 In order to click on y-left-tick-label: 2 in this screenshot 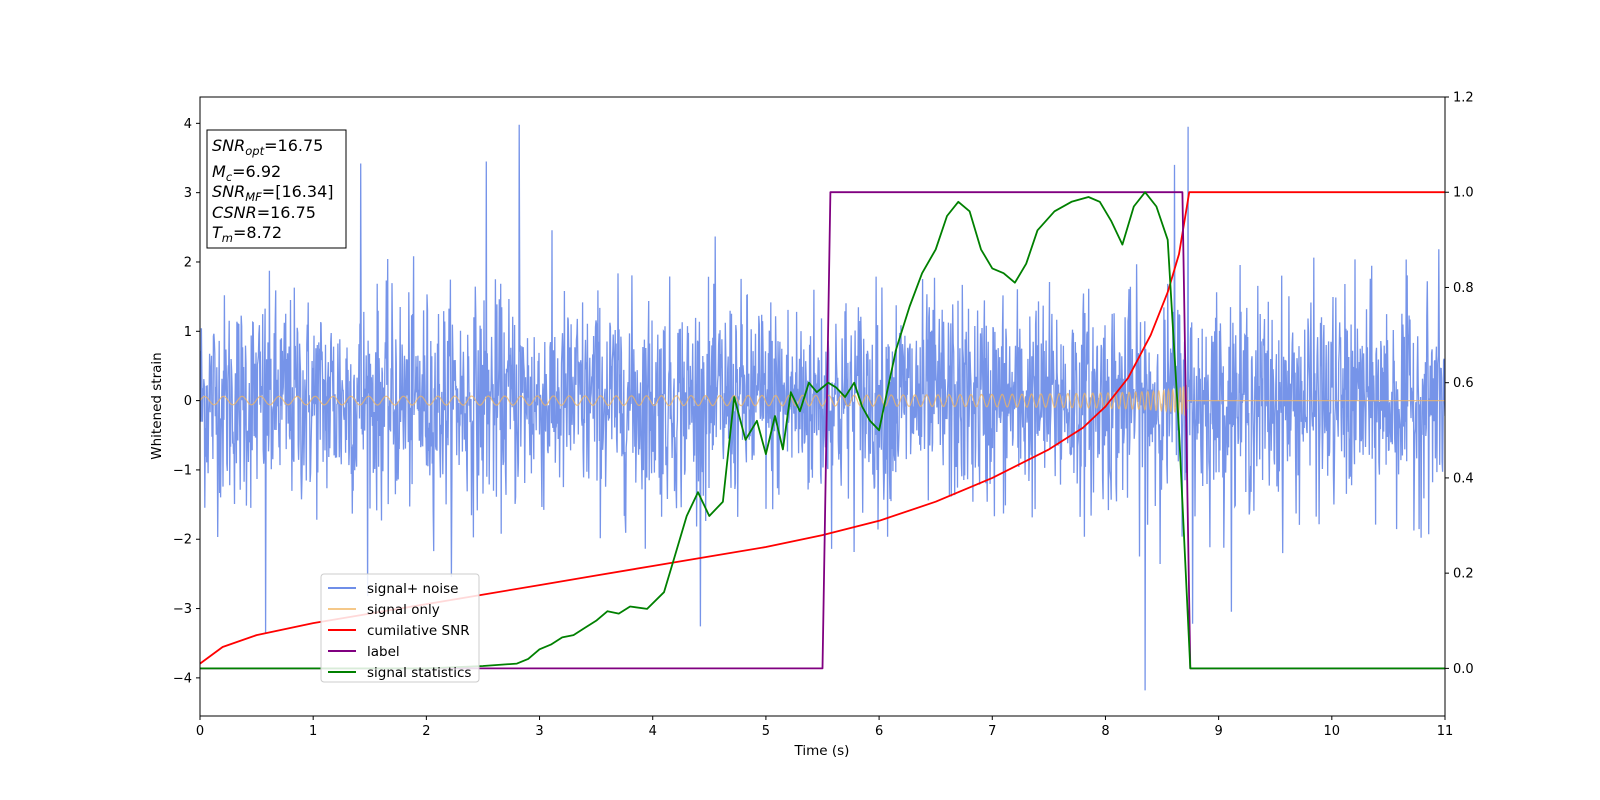, I will do `click(188, 262)`.